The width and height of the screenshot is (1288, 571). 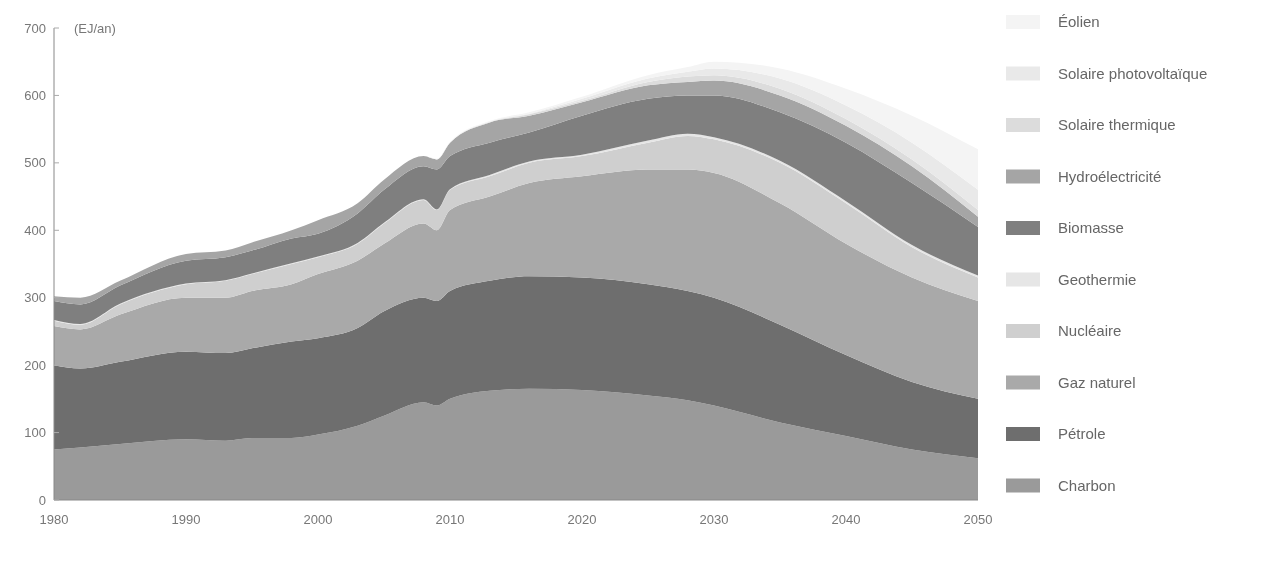 I want to click on y-tick-label: 700, so click(x=35, y=28).